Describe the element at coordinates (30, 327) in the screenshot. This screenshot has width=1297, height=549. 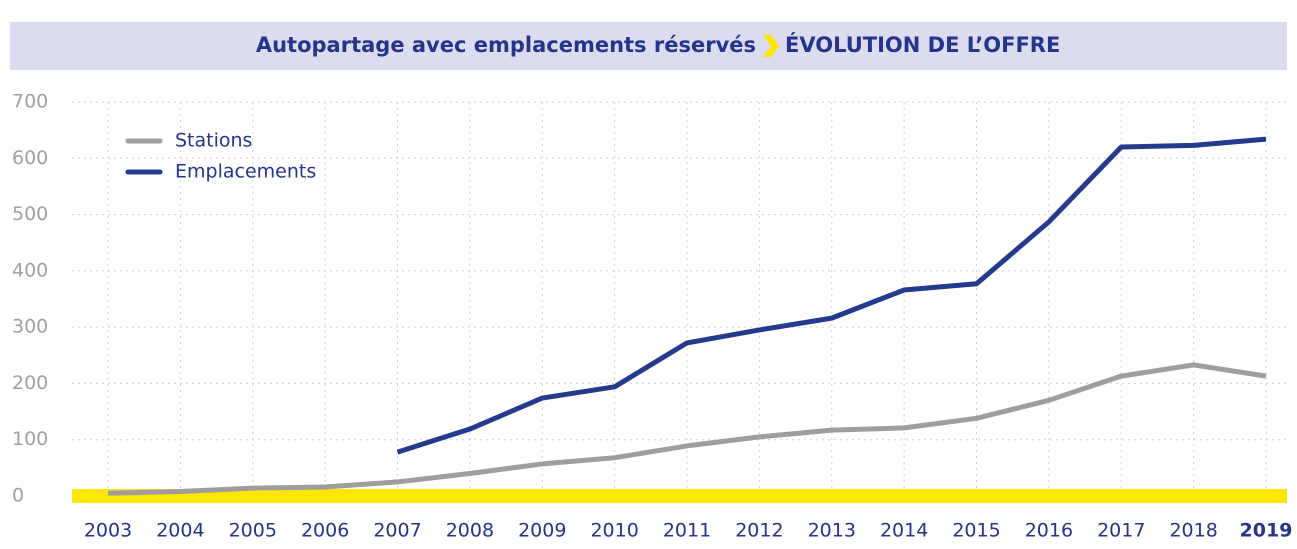
I see `y-tick-label: 300` at that location.